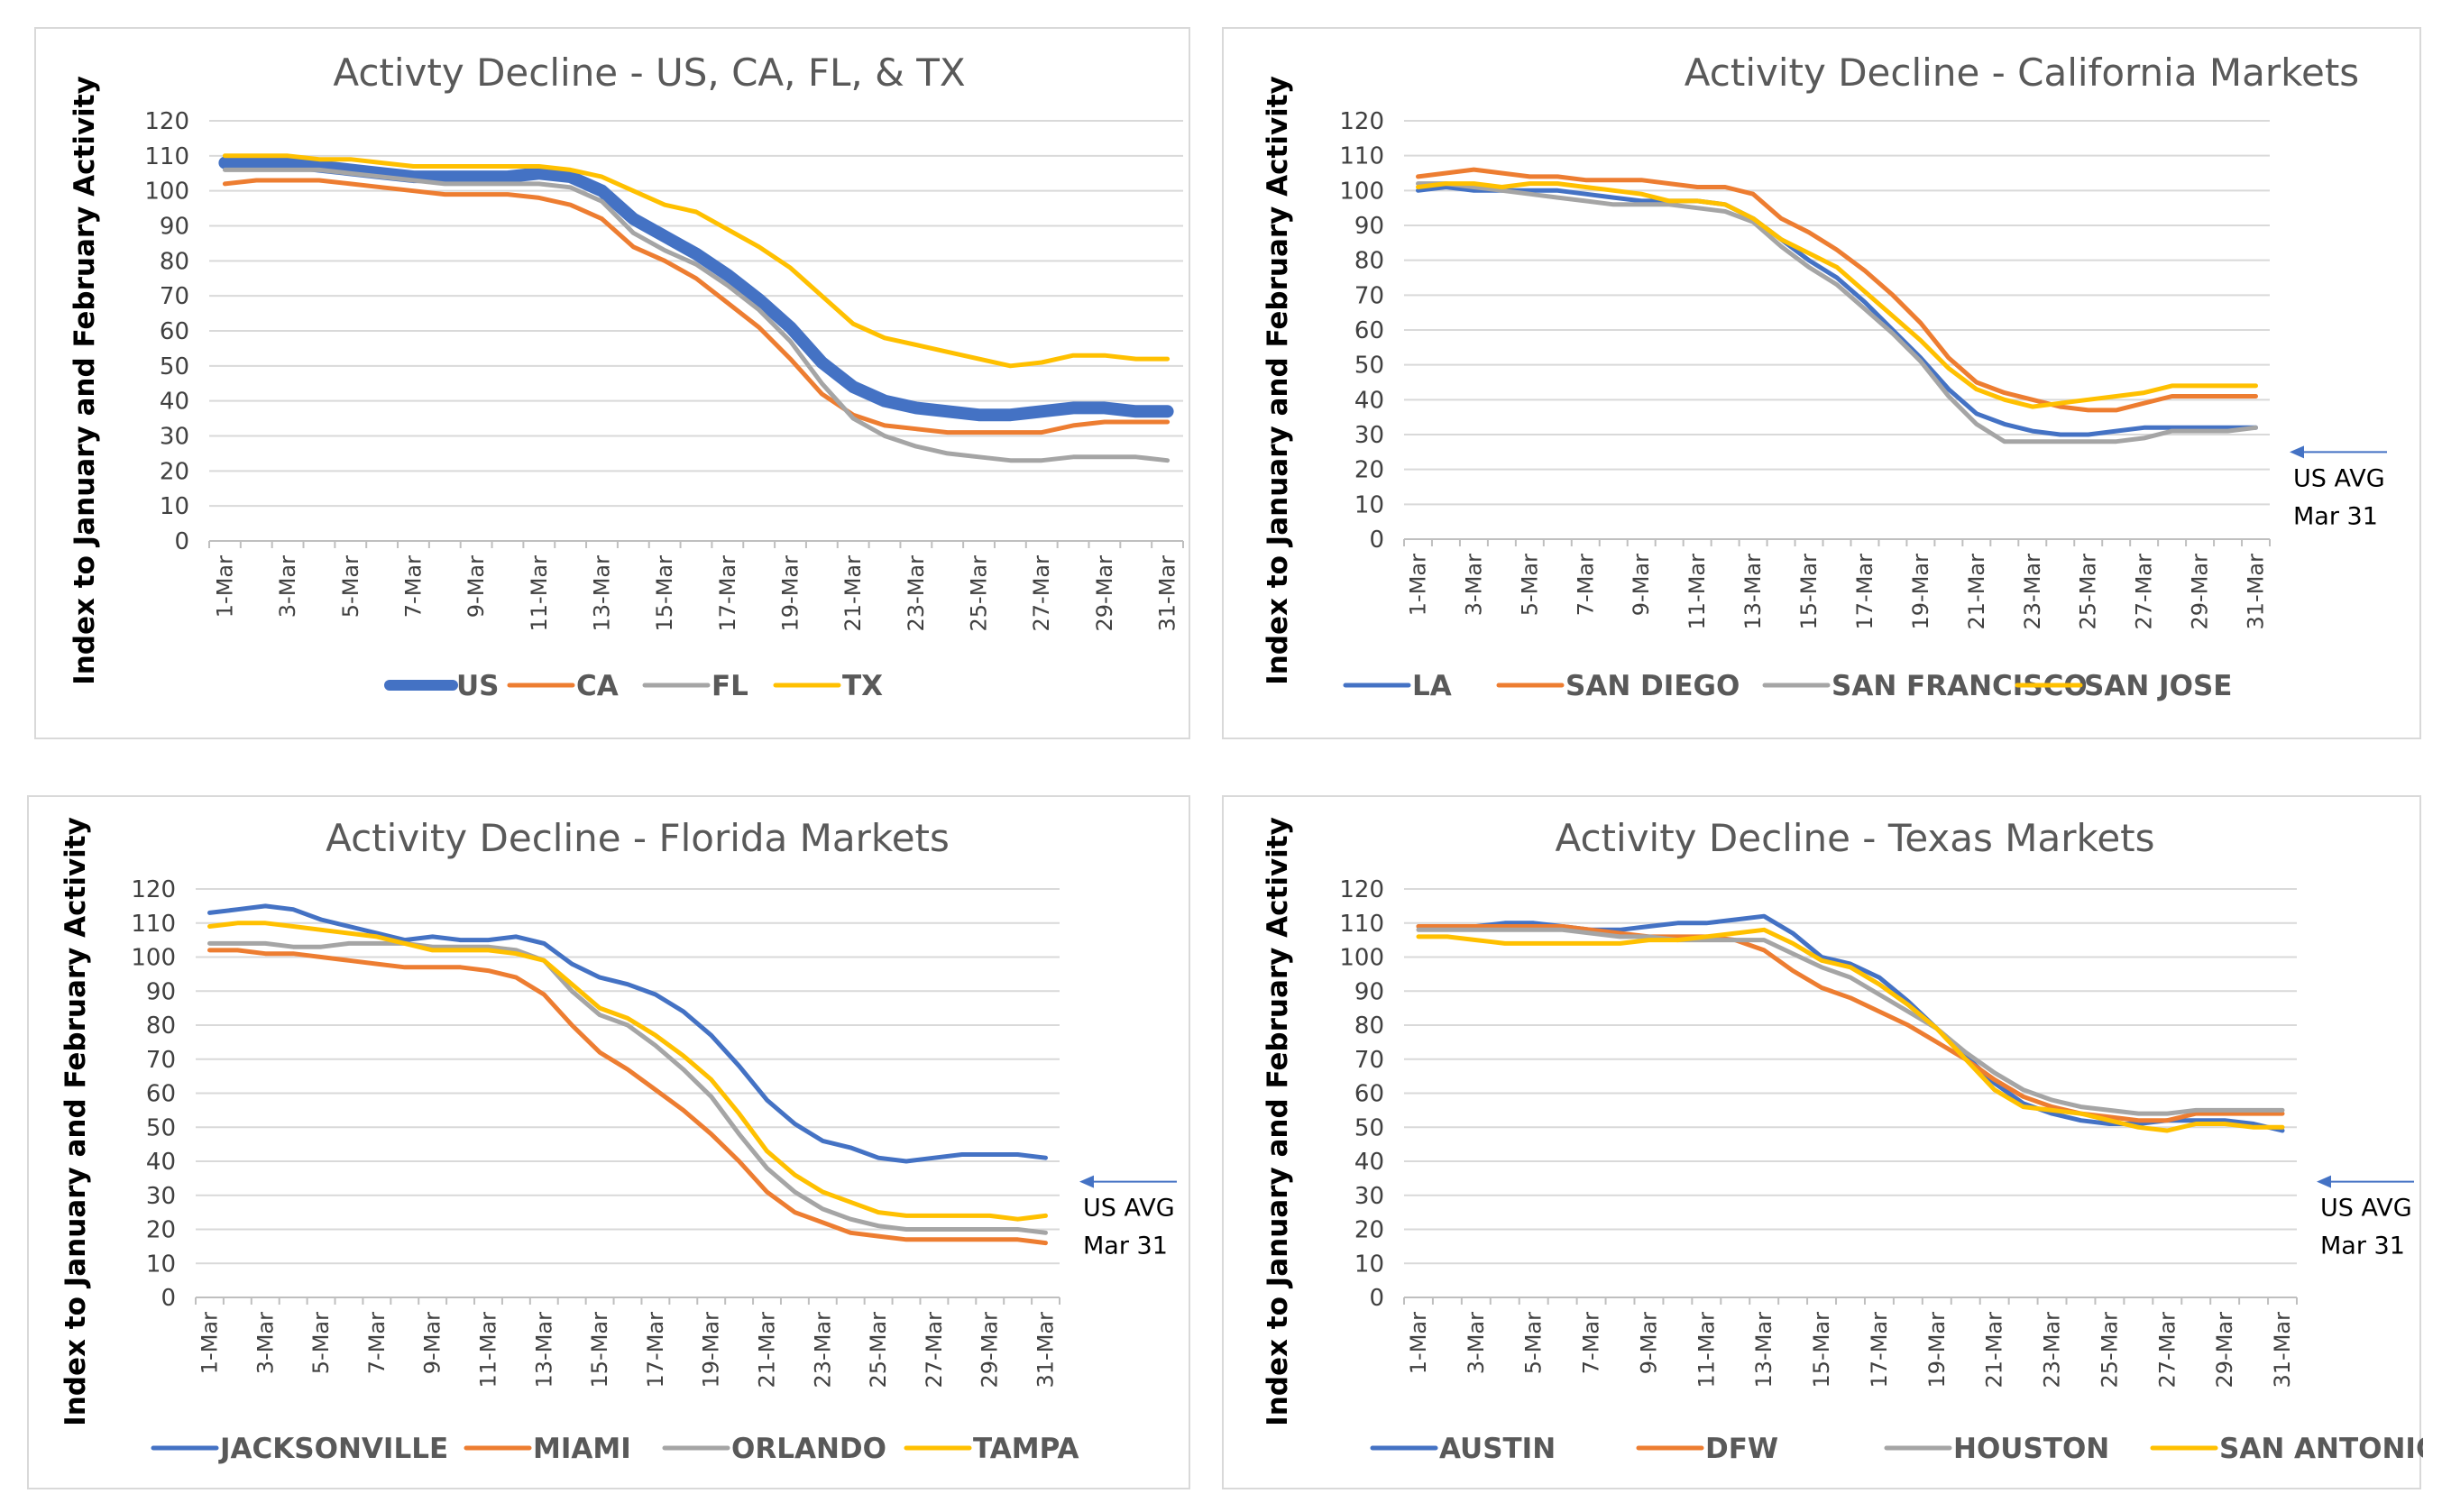  What do you see at coordinates (161, 992) in the screenshot?
I see `y-tick-label: 90` at bounding box center [161, 992].